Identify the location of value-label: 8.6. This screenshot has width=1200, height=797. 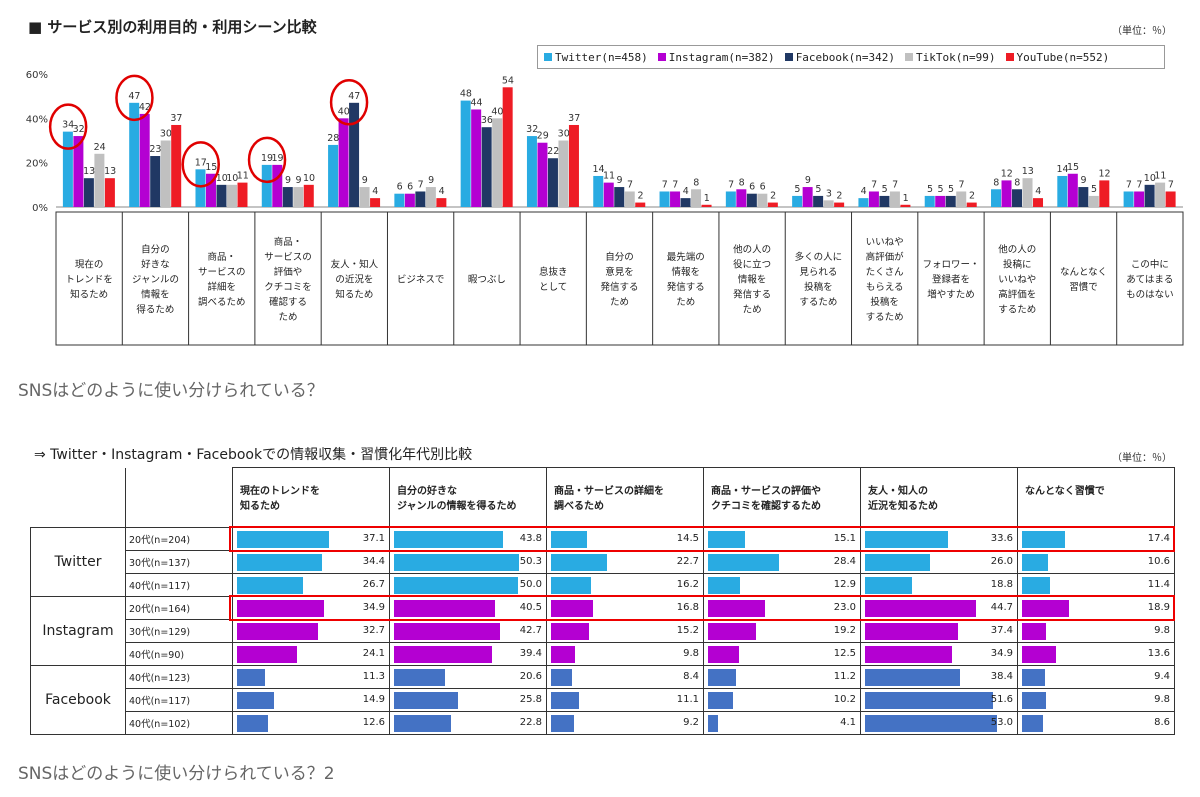
(1162, 722).